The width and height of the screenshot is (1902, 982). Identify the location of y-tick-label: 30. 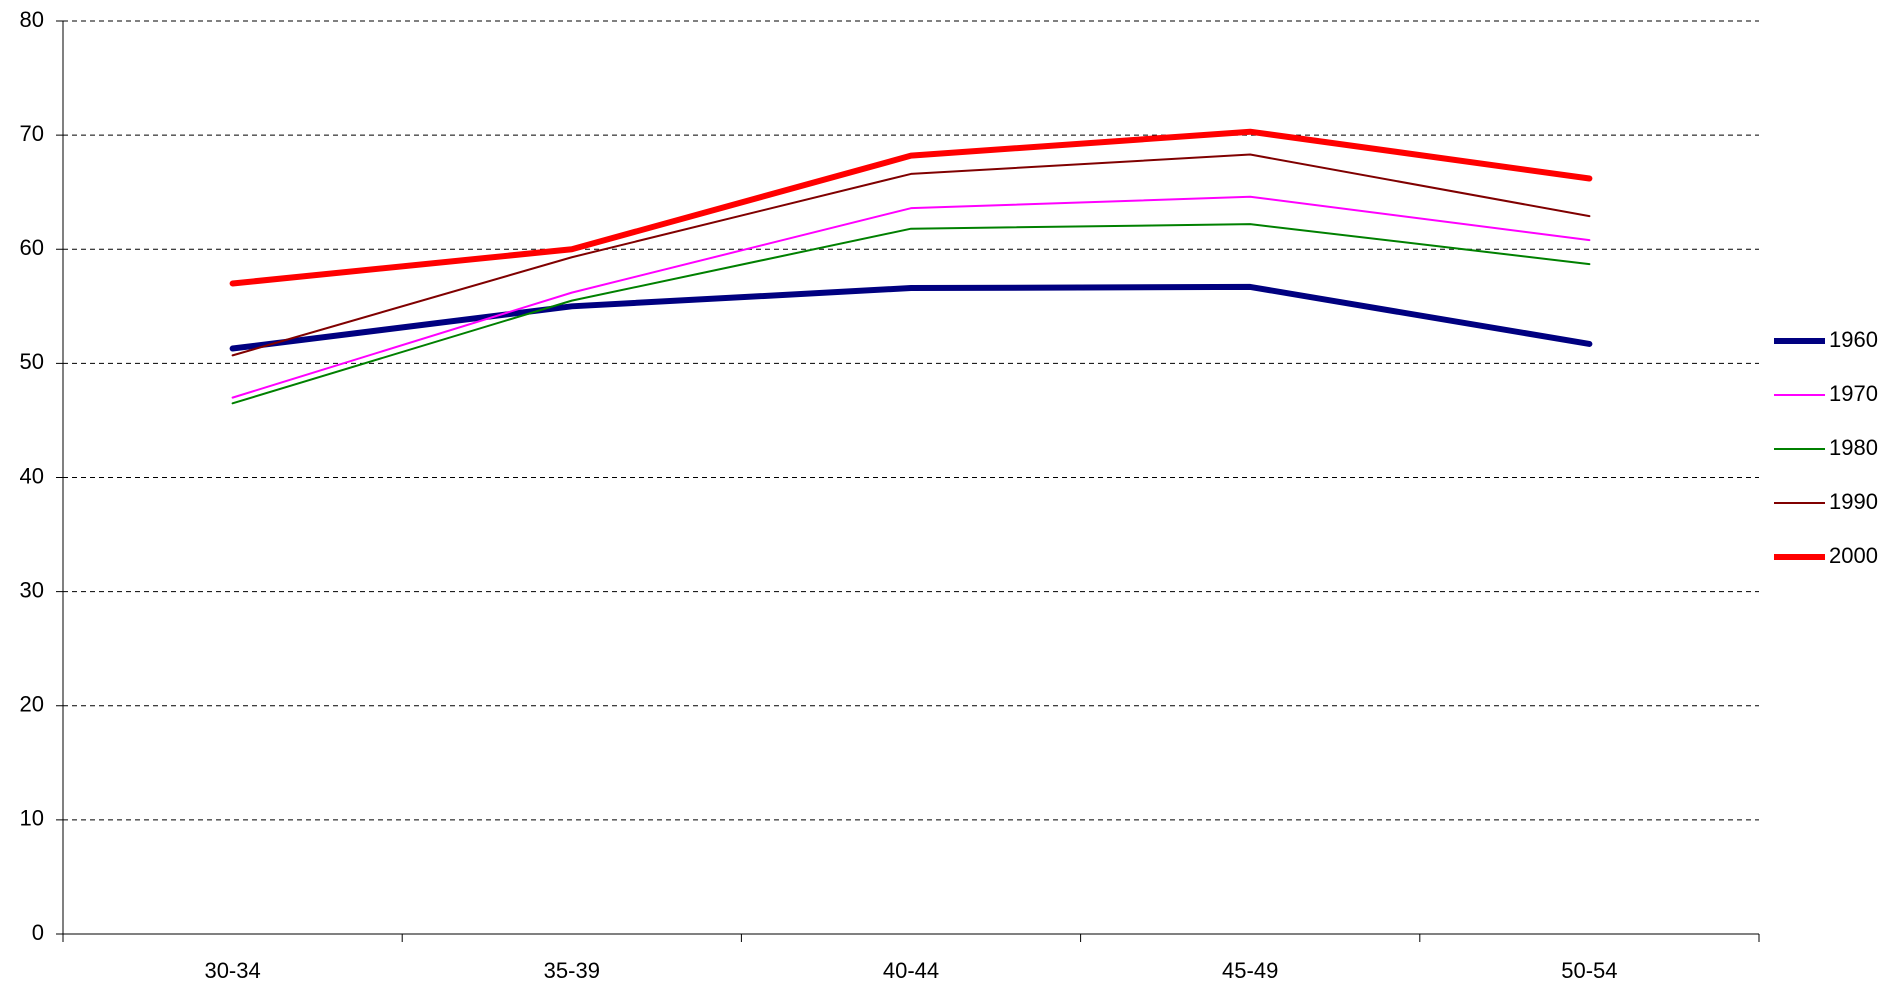
(32, 589).